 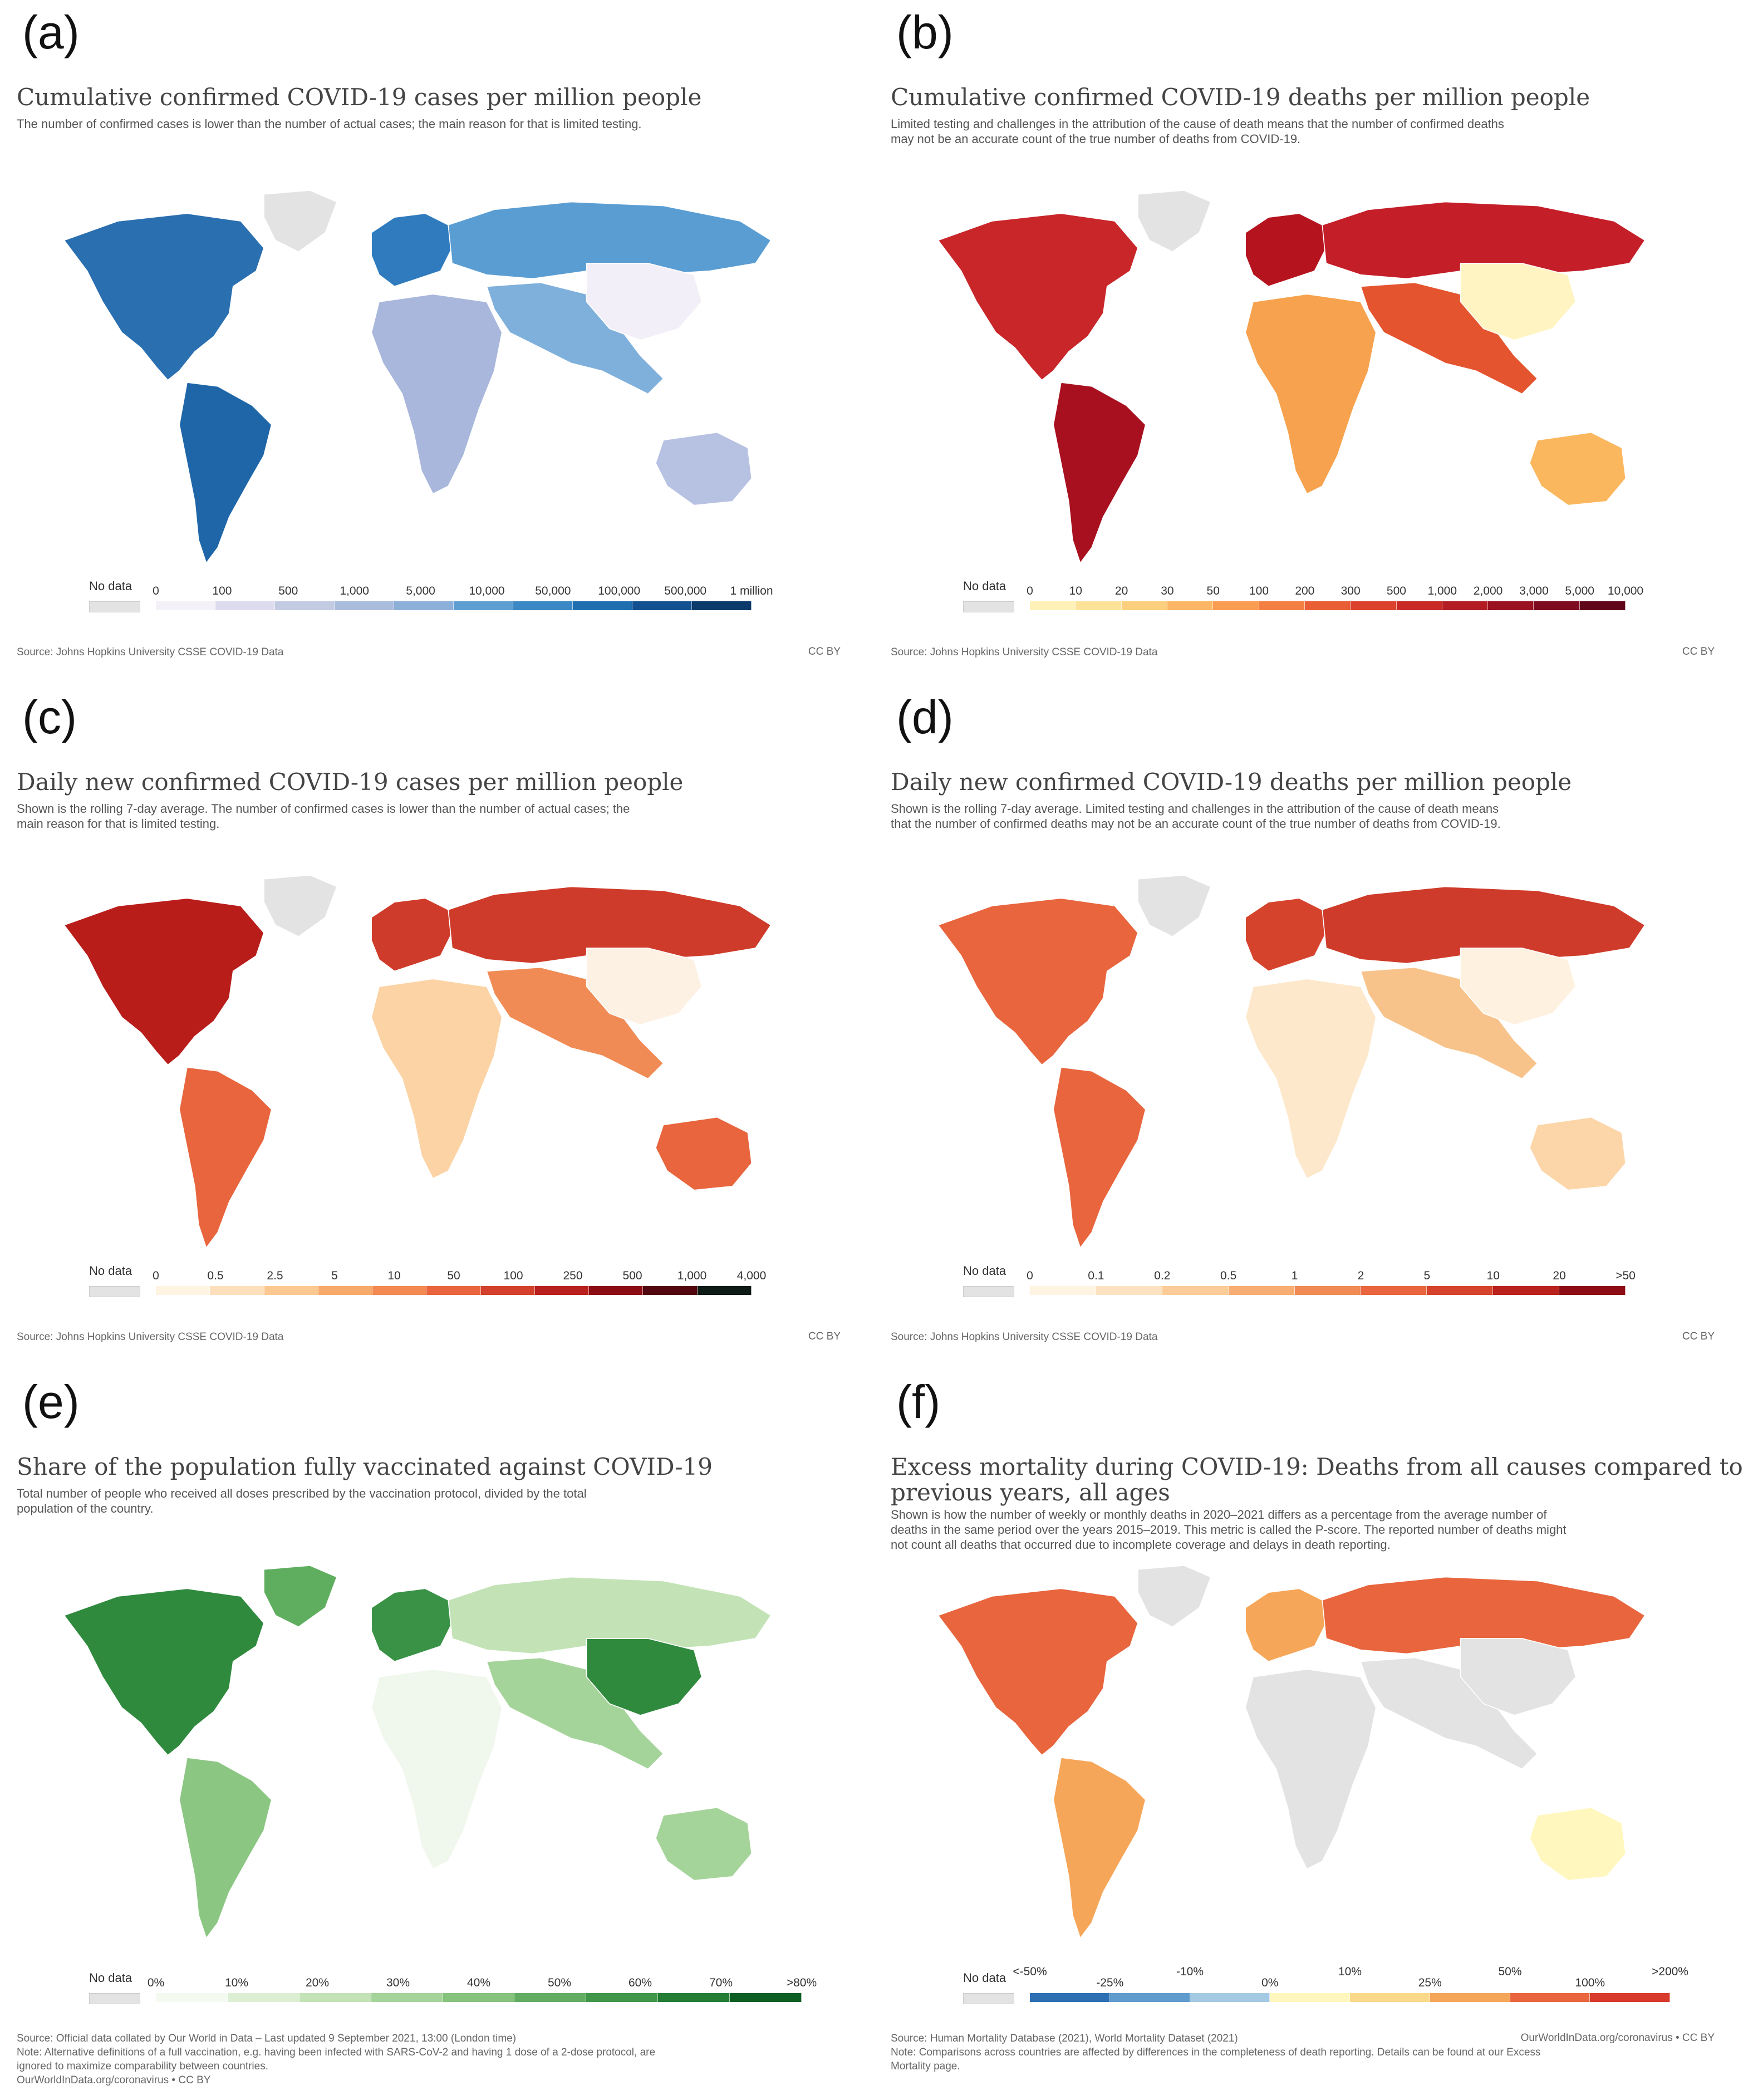 What do you see at coordinates (1670, 1971) in the screenshot?
I see `legend-tick-label: >200%` at bounding box center [1670, 1971].